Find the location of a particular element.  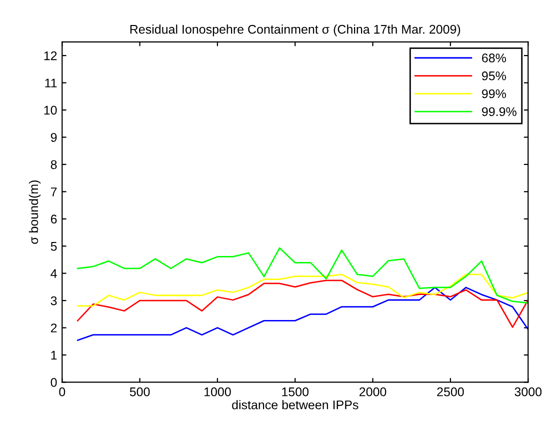

y-tick-label: 8 is located at coordinates (53, 165).